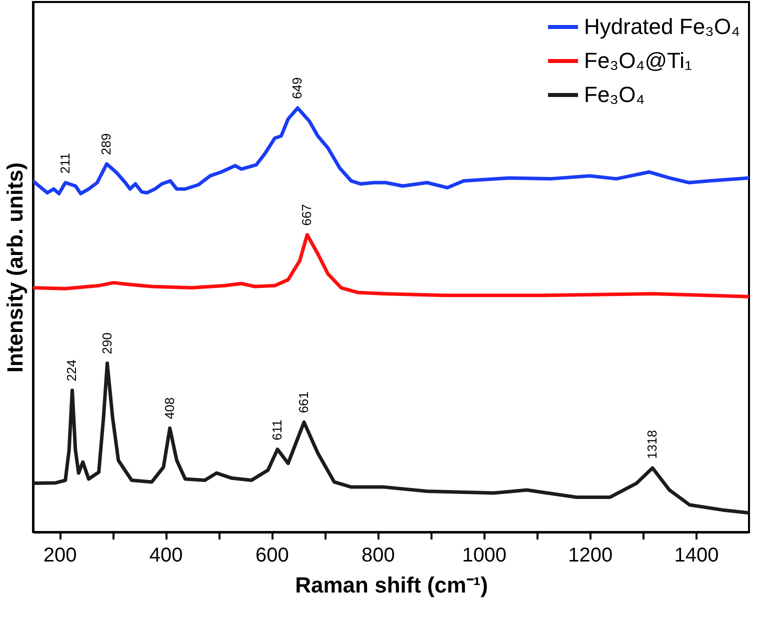  I want to click on annotation: 611, so click(277, 430).